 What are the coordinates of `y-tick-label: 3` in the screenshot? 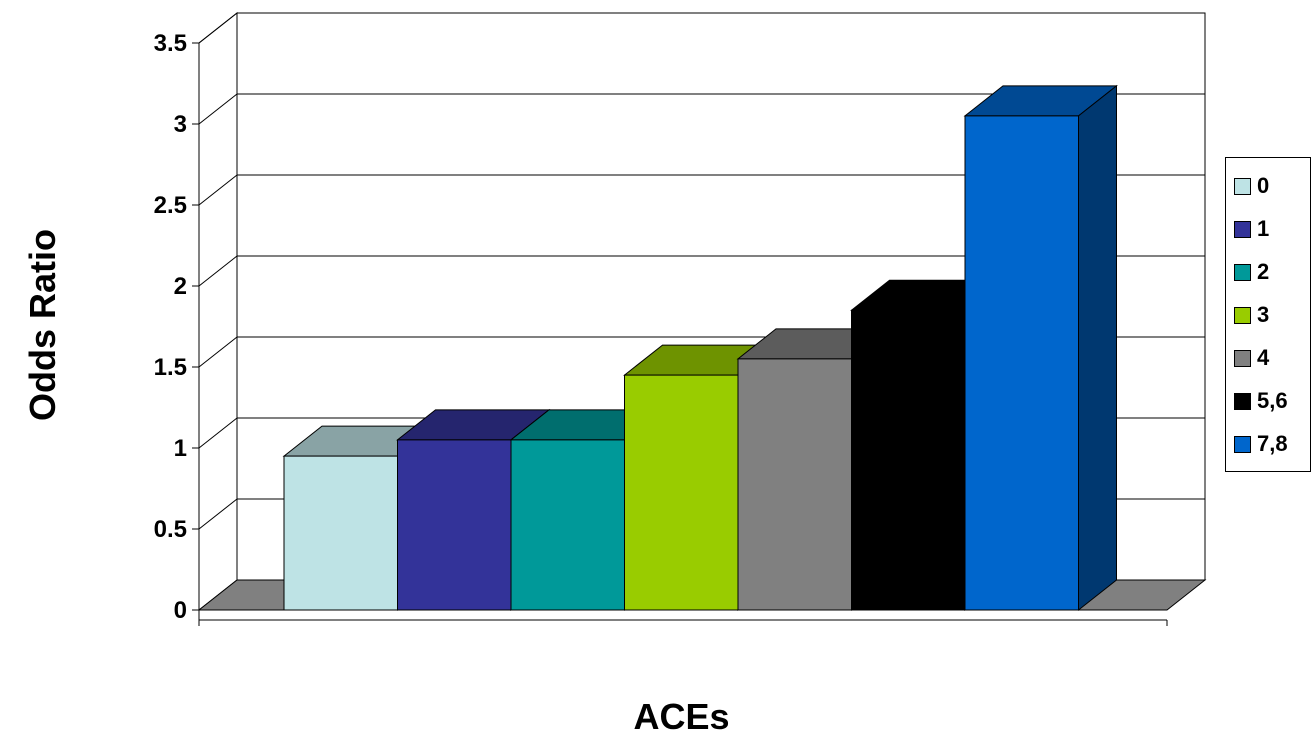 It's located at (180, 124).